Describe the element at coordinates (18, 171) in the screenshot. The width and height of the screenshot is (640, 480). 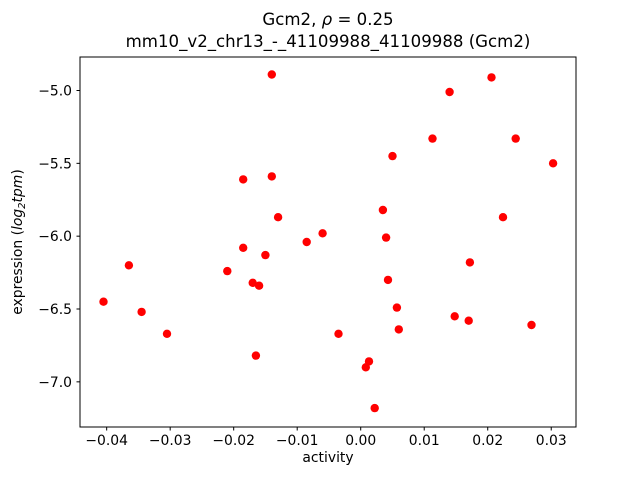
I see `y-axis-label-suffix: )` at that location.